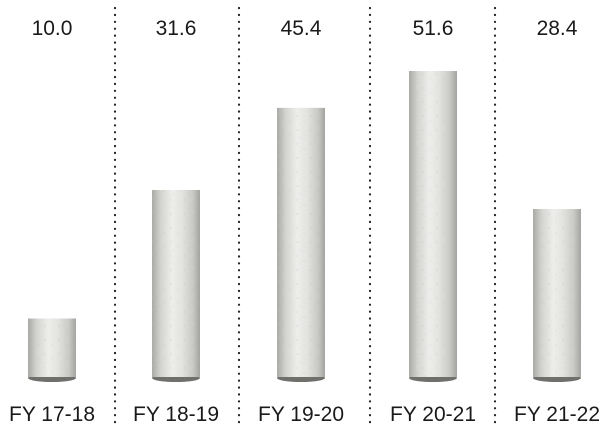 This screenshot has height=430, width=604. I want to click on category-label-fy-18-19: FY 18-19, so click(176, 414).